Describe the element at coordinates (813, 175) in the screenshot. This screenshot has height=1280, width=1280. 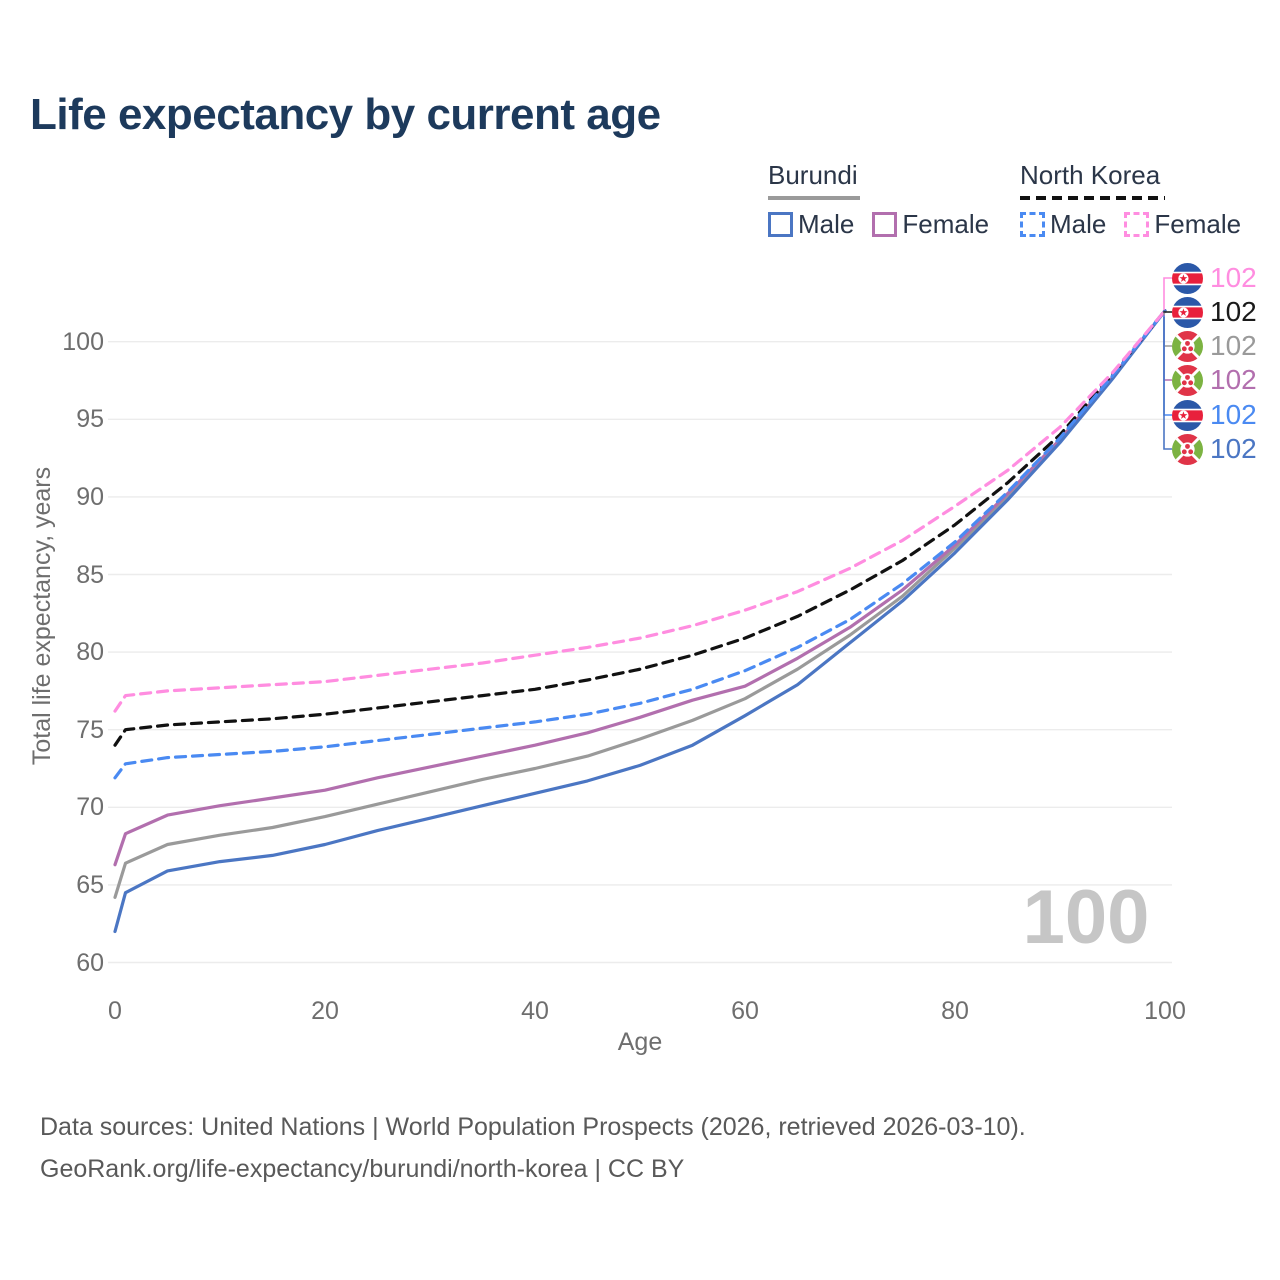
I see `legend-country-burundi: Burundi` at that location.